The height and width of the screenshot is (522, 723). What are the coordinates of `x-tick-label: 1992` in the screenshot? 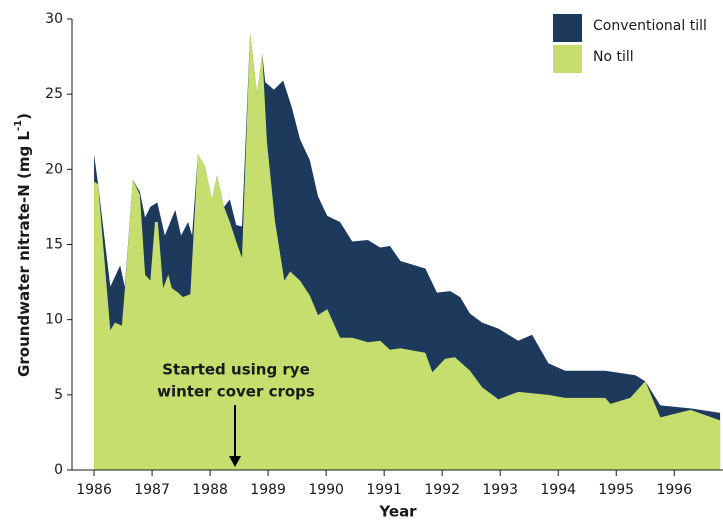 It's located at (442, 490).